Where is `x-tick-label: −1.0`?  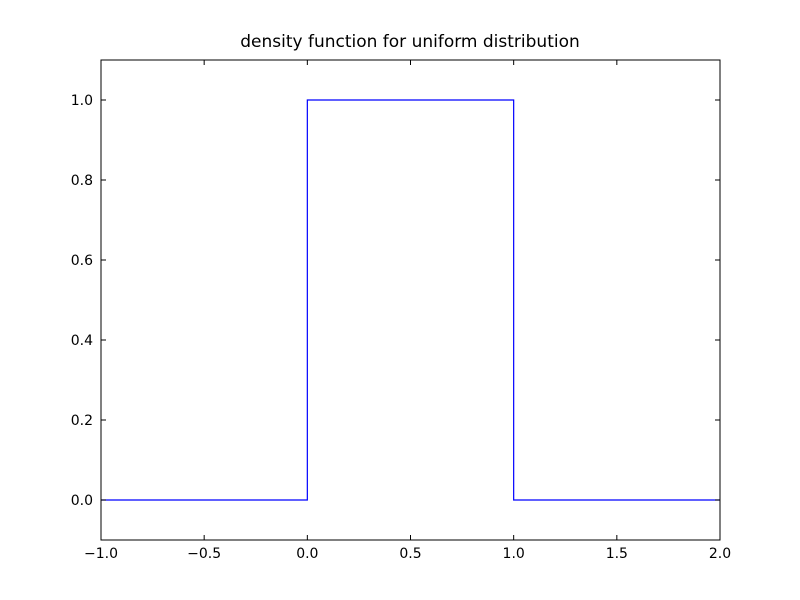 x-tick-label: −1.0 is located at coordinates (101, 554).